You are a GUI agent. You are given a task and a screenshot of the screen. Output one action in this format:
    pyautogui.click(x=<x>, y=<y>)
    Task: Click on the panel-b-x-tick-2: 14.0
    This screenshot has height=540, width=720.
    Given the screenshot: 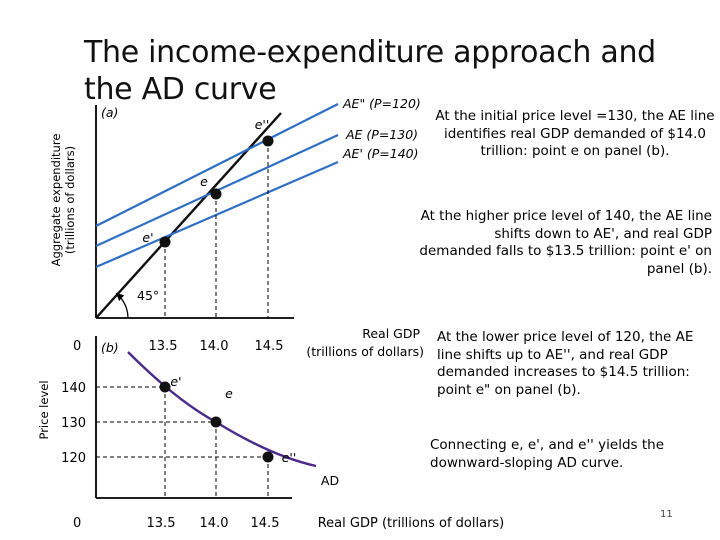 What is the action you would take?
    pyautogui.click(x=214, y=523)
    